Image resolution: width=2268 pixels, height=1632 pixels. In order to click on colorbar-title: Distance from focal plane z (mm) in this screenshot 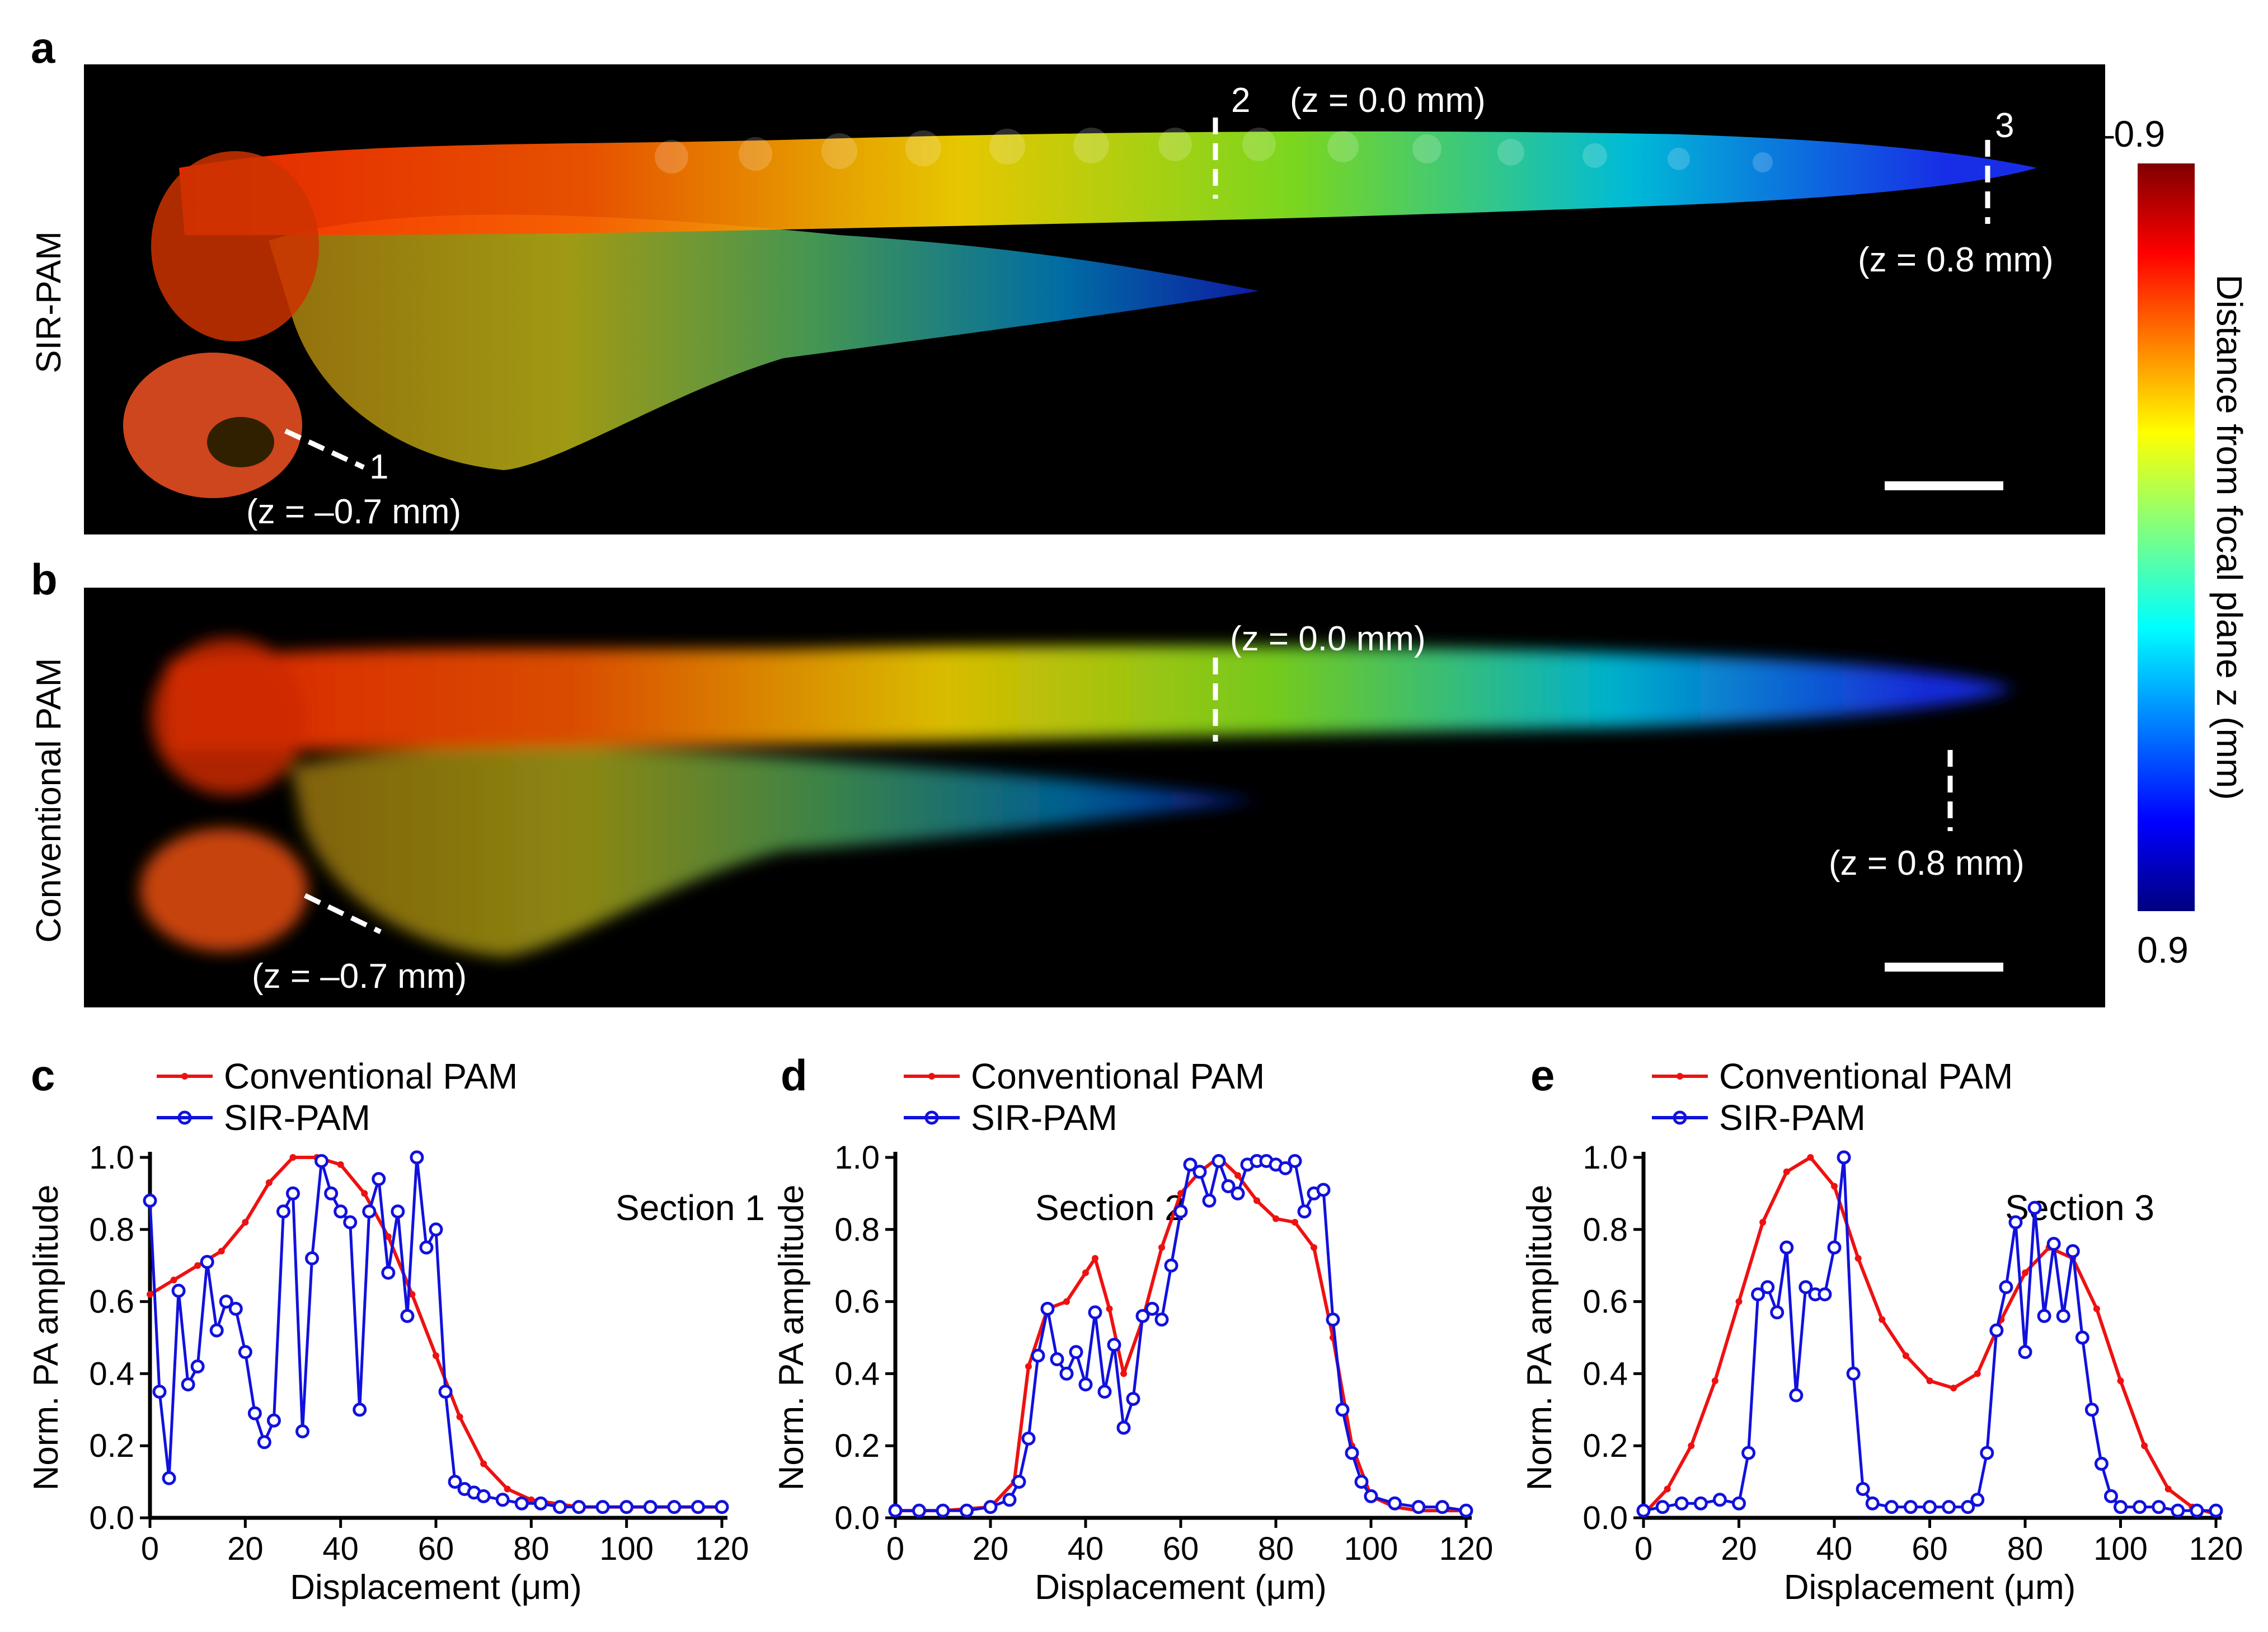, I will do `click(2229, 537)`.